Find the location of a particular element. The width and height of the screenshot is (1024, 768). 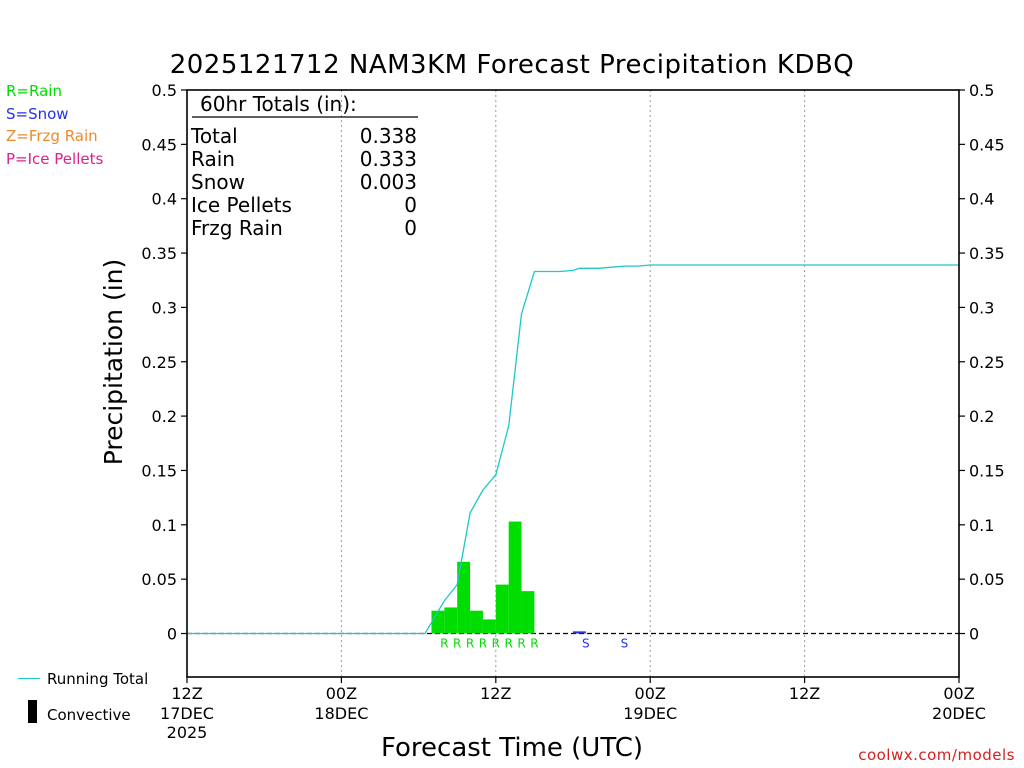

running-total-swatch is located at coordinates (29, 678).